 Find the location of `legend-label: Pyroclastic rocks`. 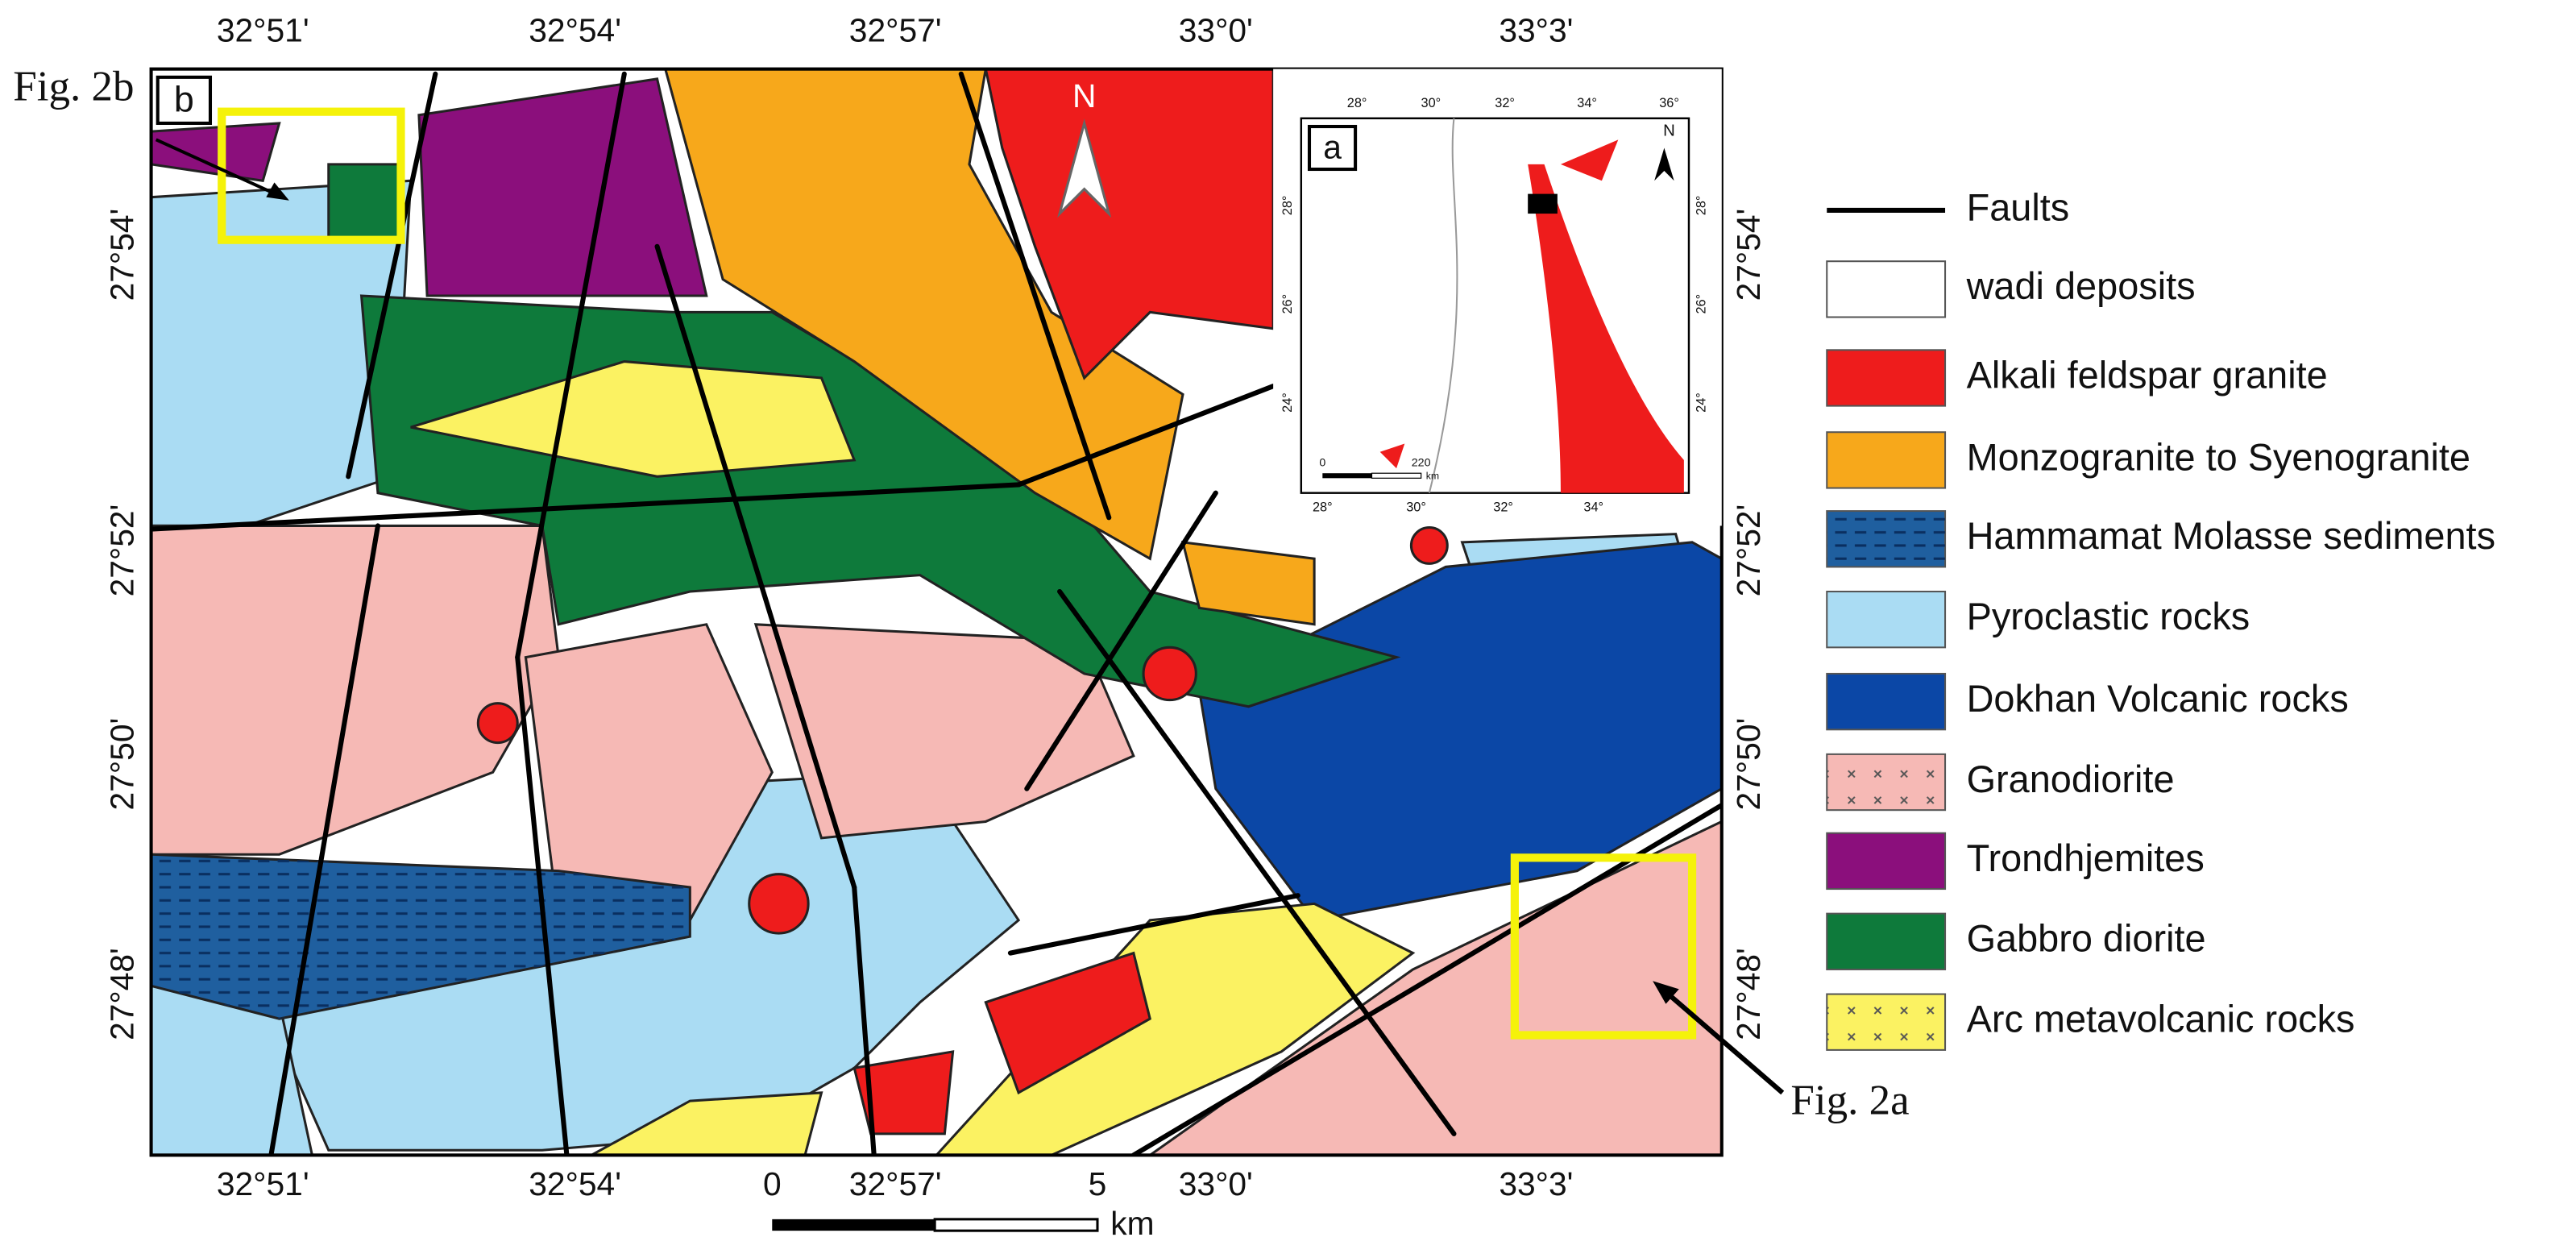

legend-label: Pyroclastic rocks is located at coordinates (2108, 617).